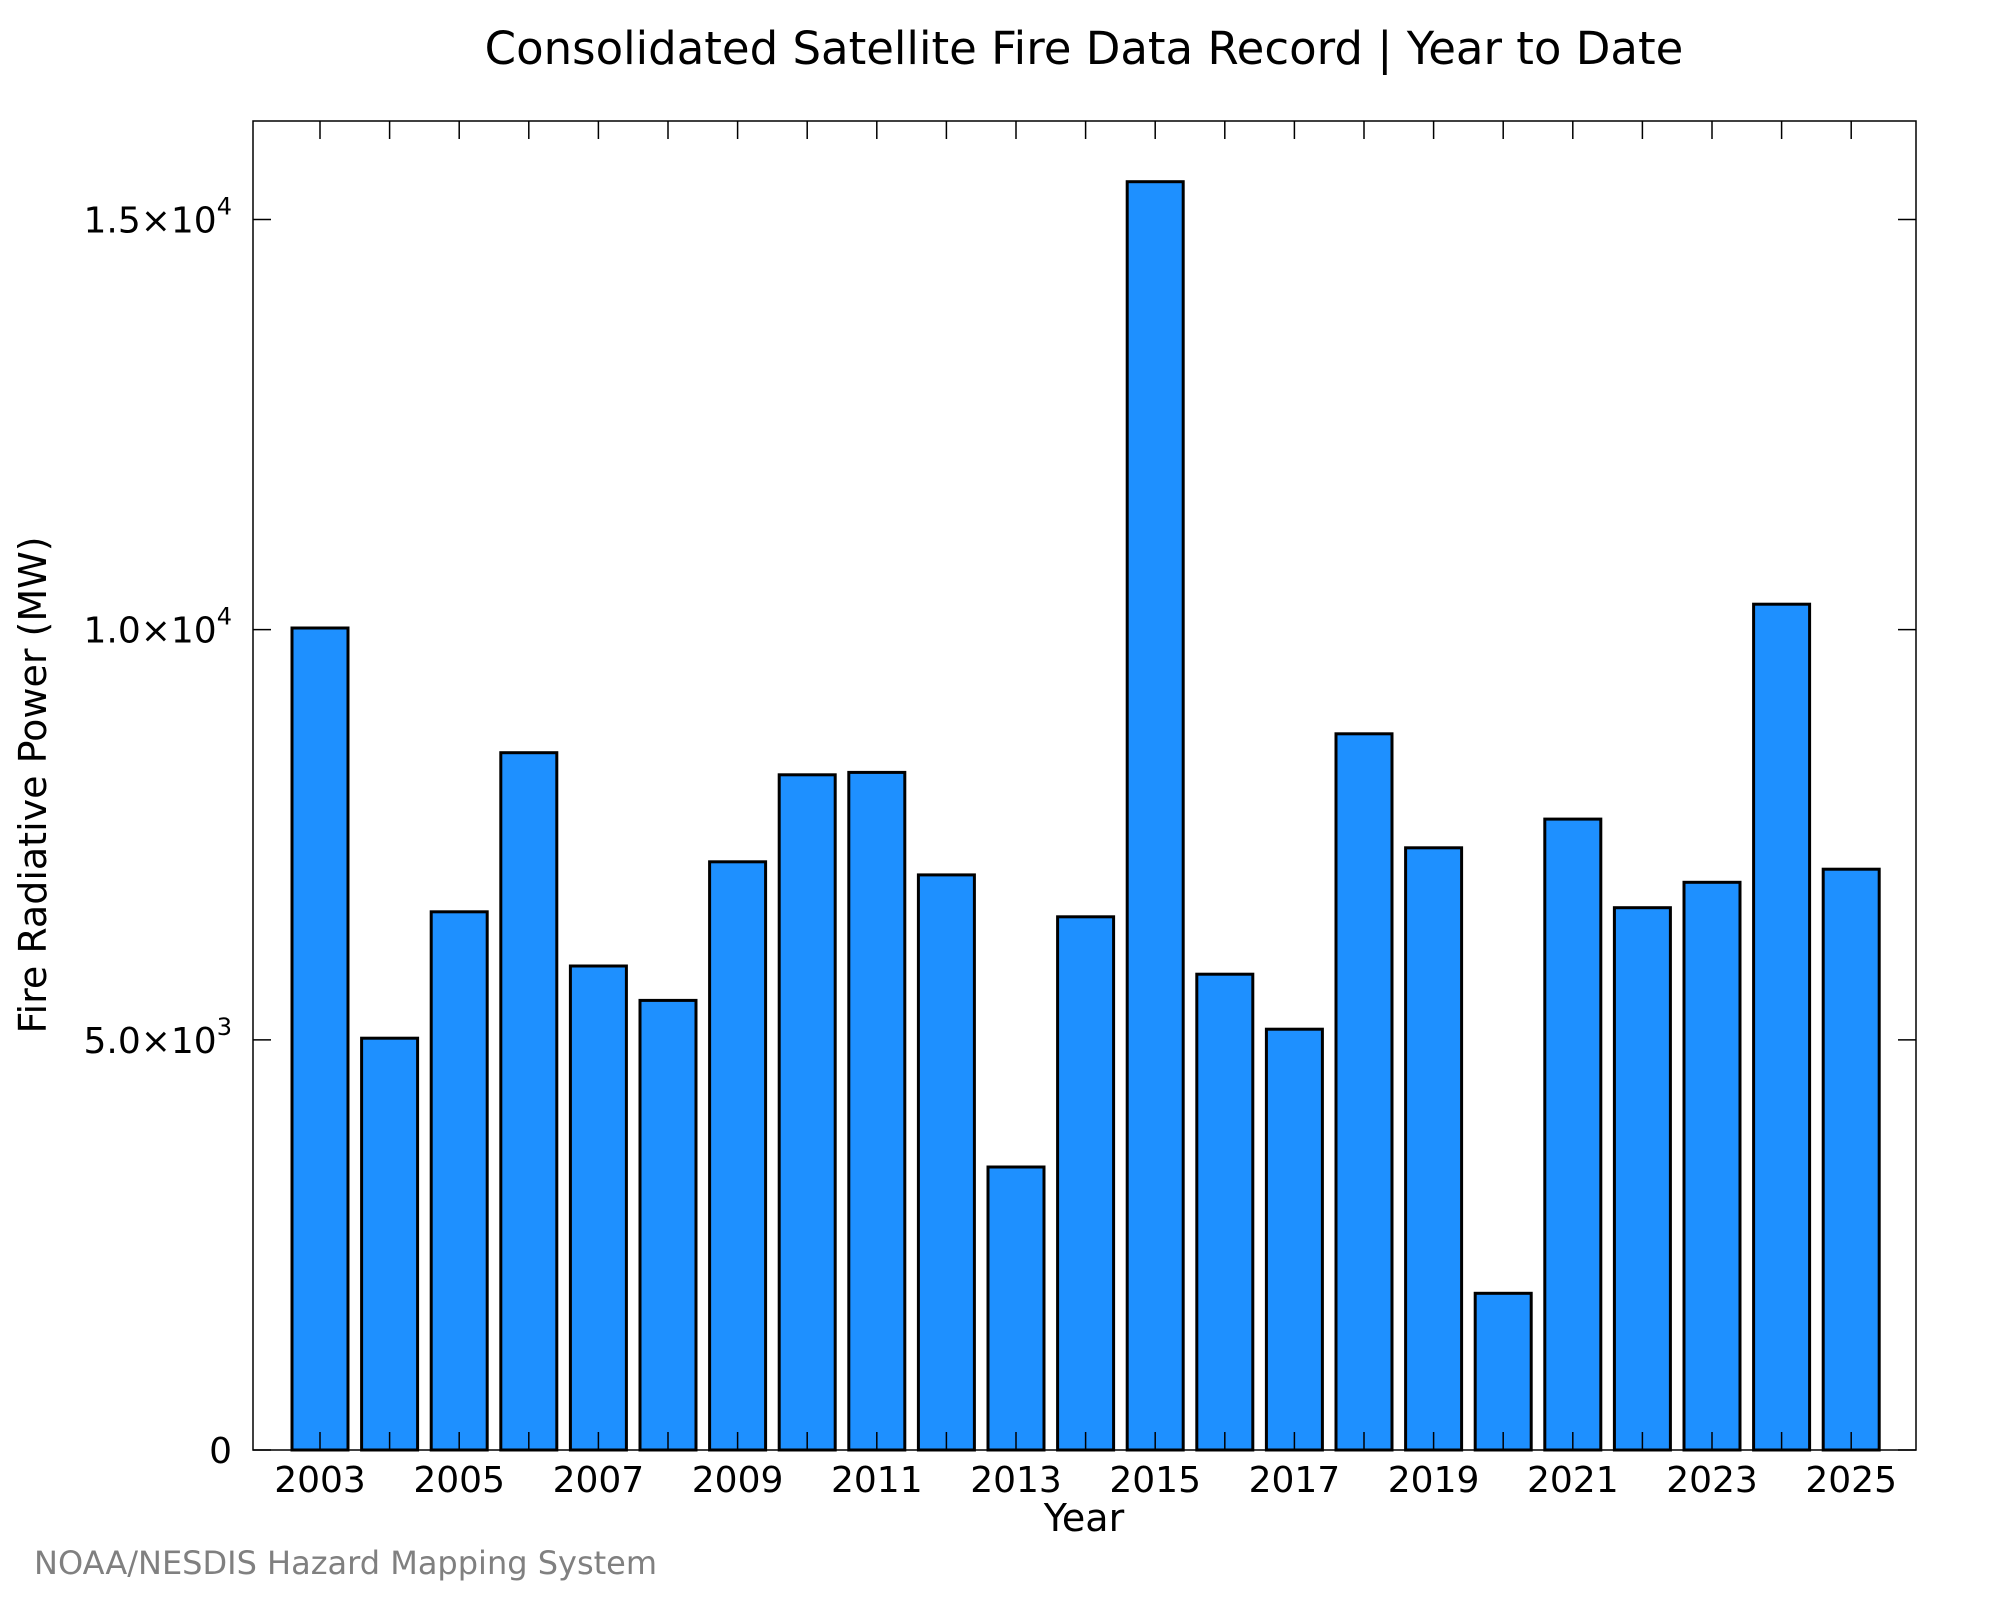 This screenshot has width=2000, height=1600. What do you see at coordinates (946, 1162) in the screenshot?
I see `bar-2012` at bounding box center [946, 1162].